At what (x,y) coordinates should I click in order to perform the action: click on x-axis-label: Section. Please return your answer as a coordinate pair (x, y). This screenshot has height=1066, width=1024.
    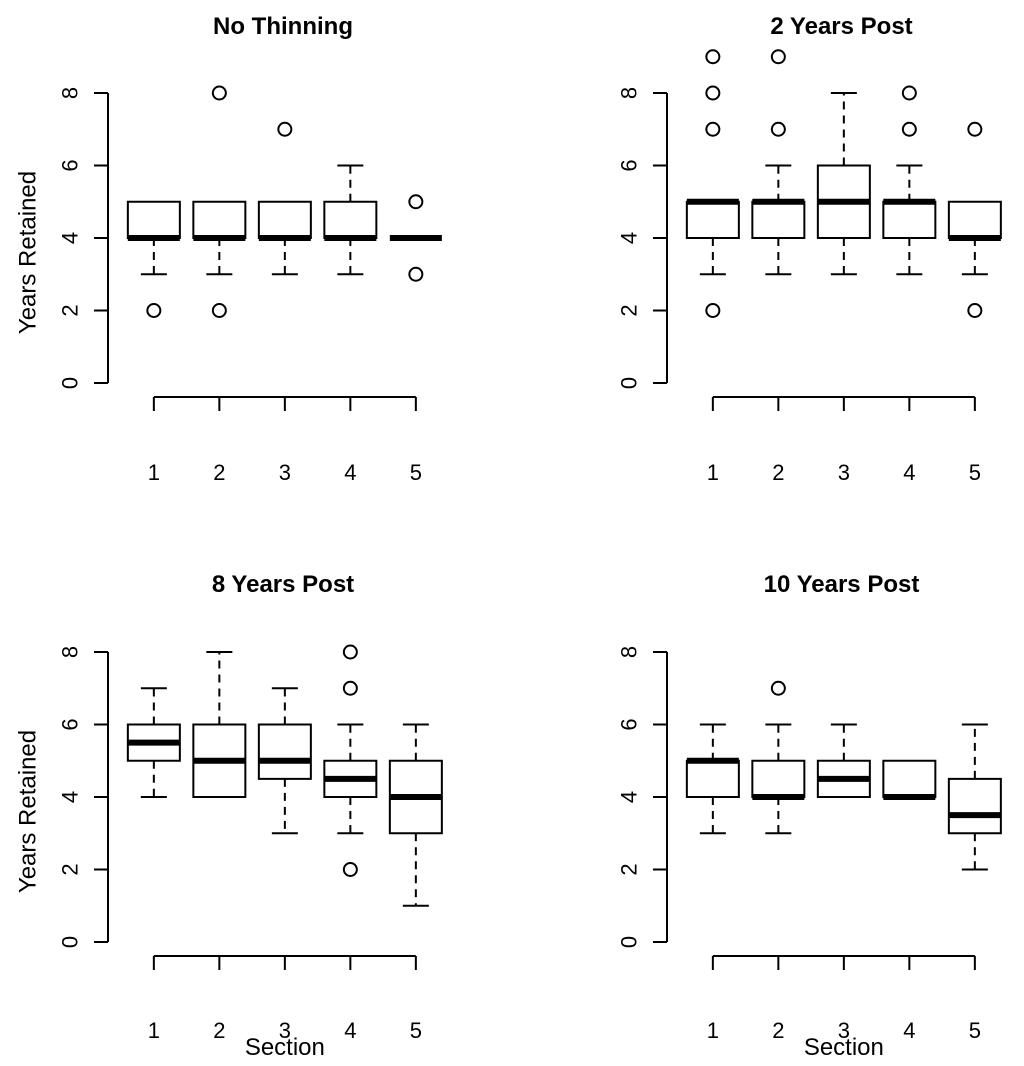
    Looking at the image, I should click on (844, 1047).